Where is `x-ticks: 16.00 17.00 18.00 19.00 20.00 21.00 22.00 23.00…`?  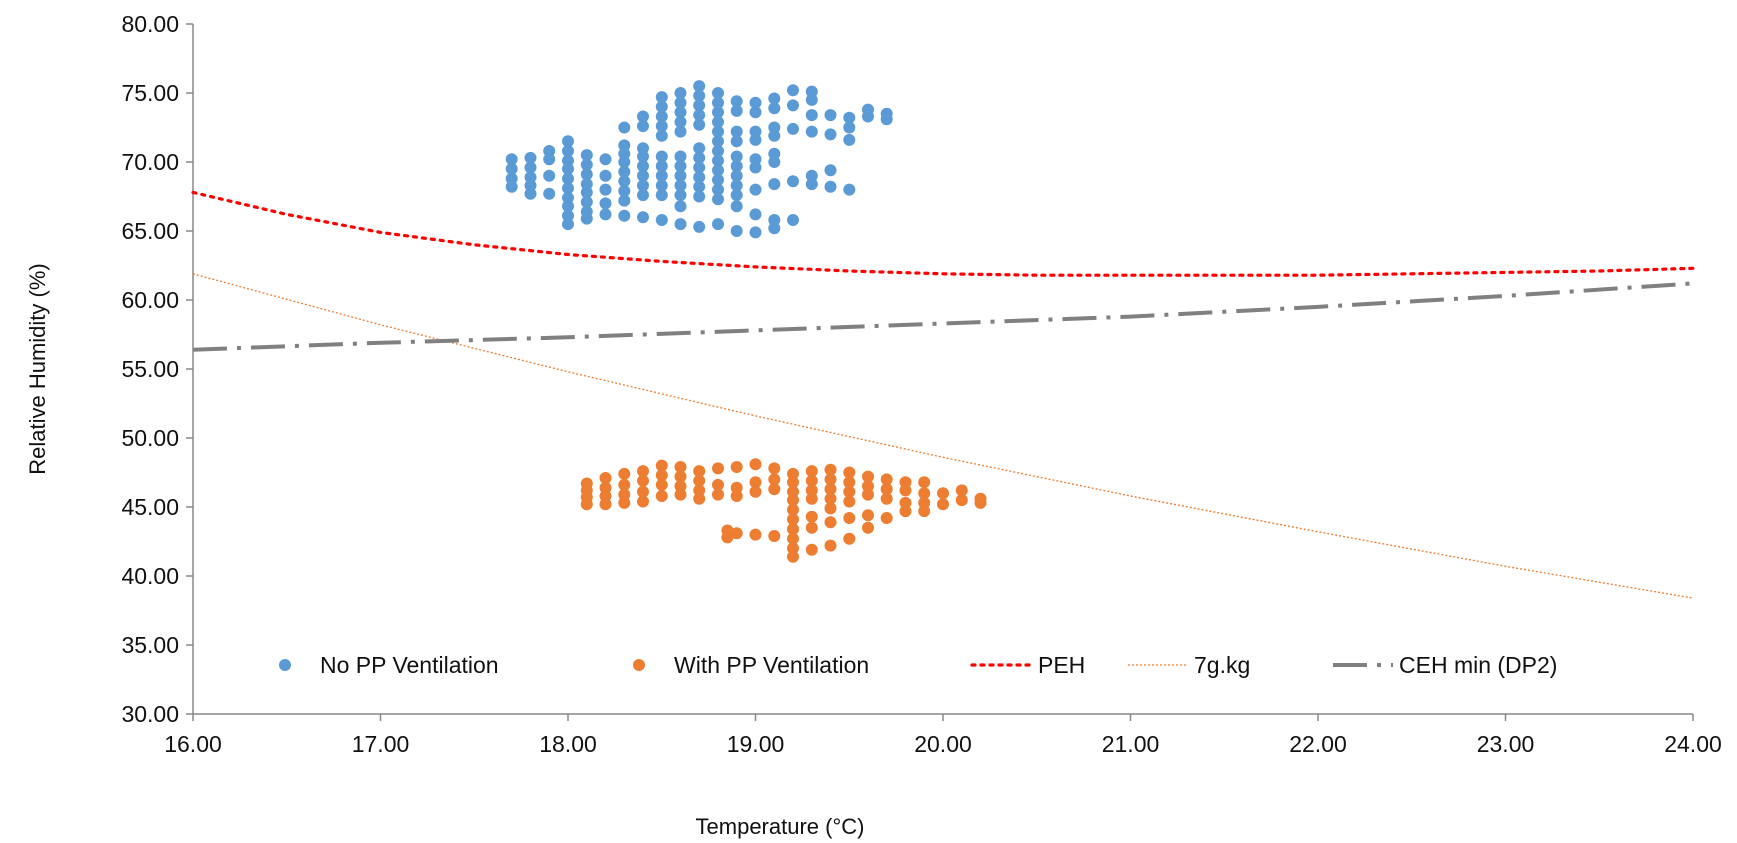 x-ticks: 16.00 17.00 18.00 19.00 20.00 21.00 22.00 23.00… is located at coordinates (943, 735).